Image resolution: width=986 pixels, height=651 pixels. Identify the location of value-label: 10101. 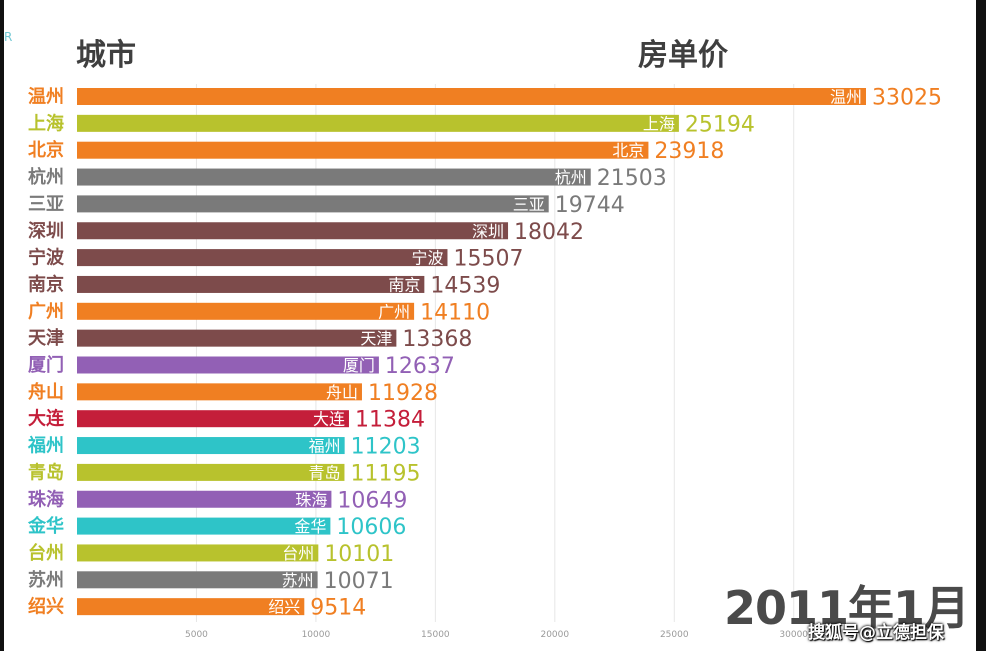
(359, 554).